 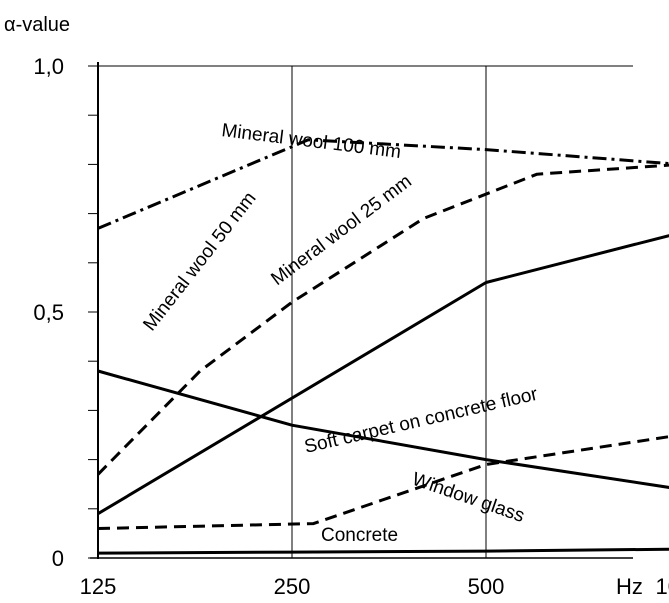 I want to click on x-tick-label: 125, so click(x=98, y=586).